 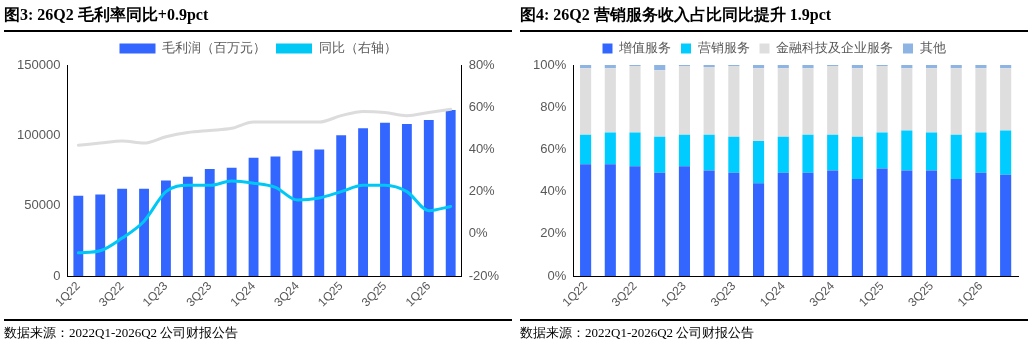 What do you see at coordinates (214, 48) in the screenshot?
I see `legend-label: 毛利润（百万元）` at bounding box center [214, 48].